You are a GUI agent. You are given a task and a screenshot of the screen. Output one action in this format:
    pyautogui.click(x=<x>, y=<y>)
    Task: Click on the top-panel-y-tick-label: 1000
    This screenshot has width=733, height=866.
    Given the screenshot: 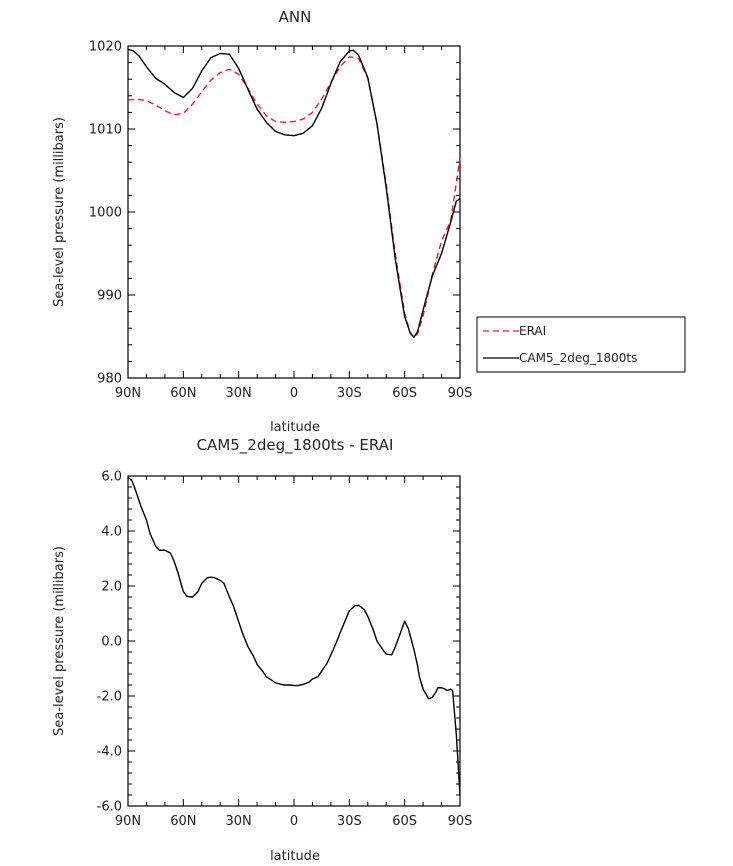 What is the action you would take?
    pyautogui.click(x=105, y=213)
    